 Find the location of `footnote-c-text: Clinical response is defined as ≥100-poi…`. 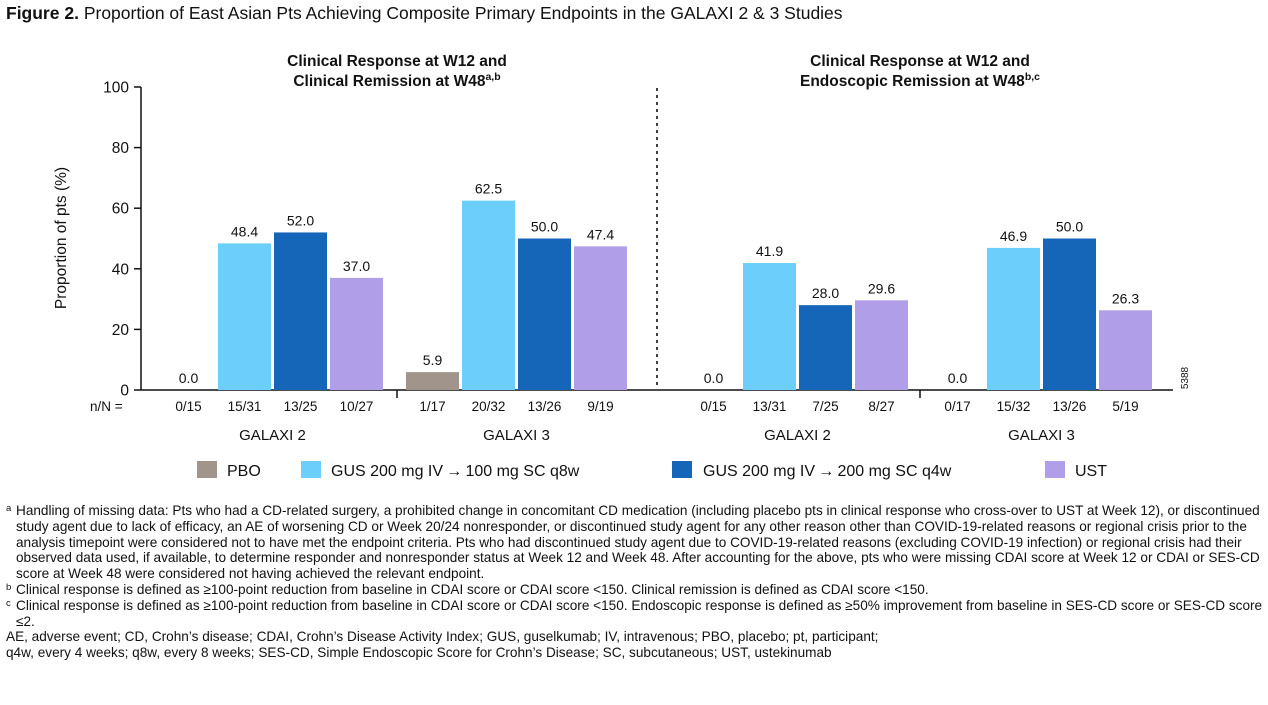

footnote-c-text: Clinical response is defined as ≥100-poi… is located at coordinates (639, 613).